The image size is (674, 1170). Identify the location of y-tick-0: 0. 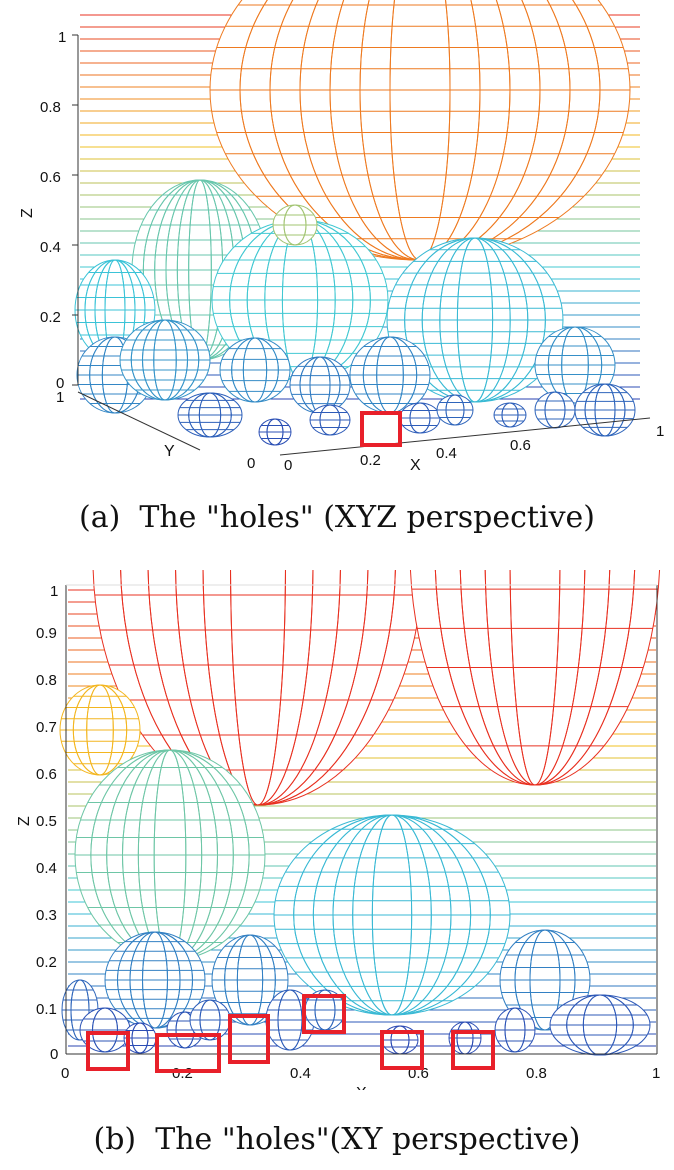
(251, 462).